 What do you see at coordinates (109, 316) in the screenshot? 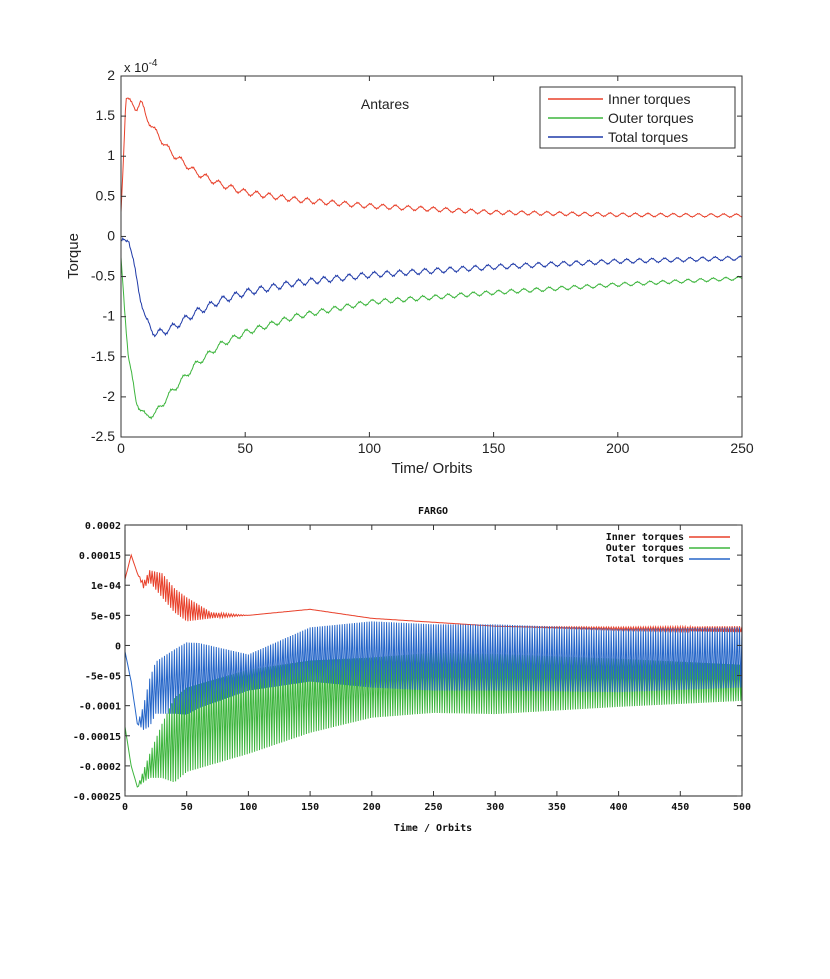
I see `y-tick-label: -1` at bounding box center [109, 316].